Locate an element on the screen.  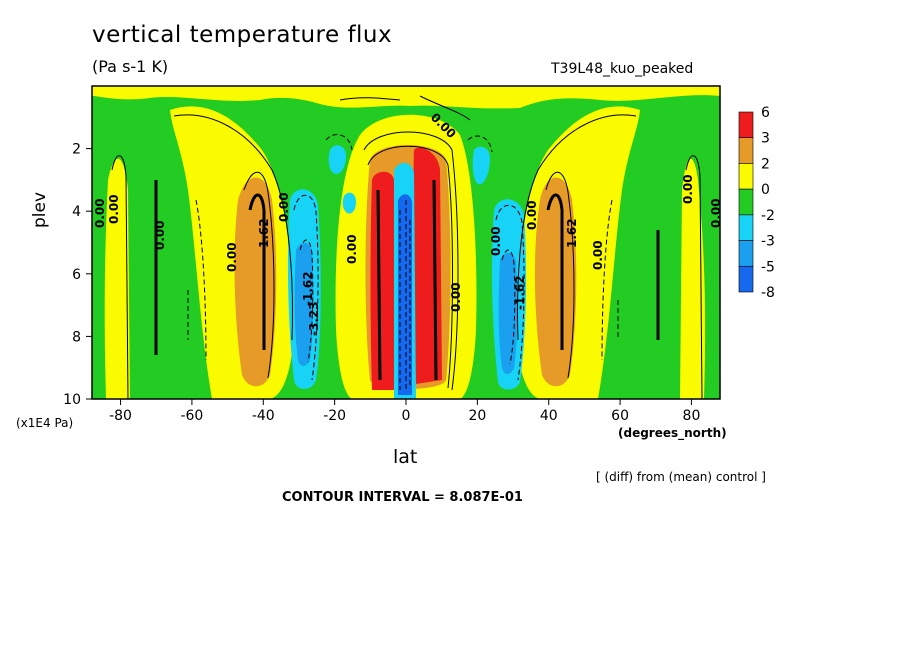
x-tick-label: 60 is located at coordinates (620, 416).